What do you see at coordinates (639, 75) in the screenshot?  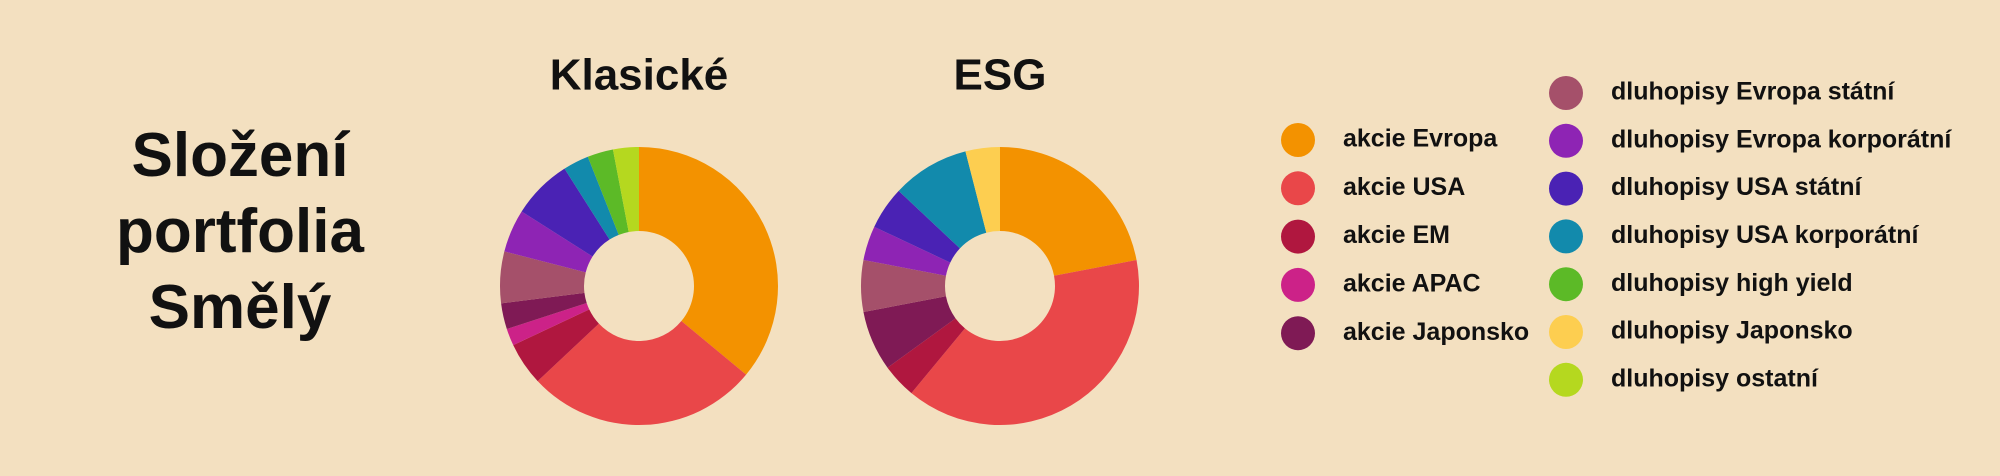 I see `chart-title: Klasické` at bounding box center [639, 75].